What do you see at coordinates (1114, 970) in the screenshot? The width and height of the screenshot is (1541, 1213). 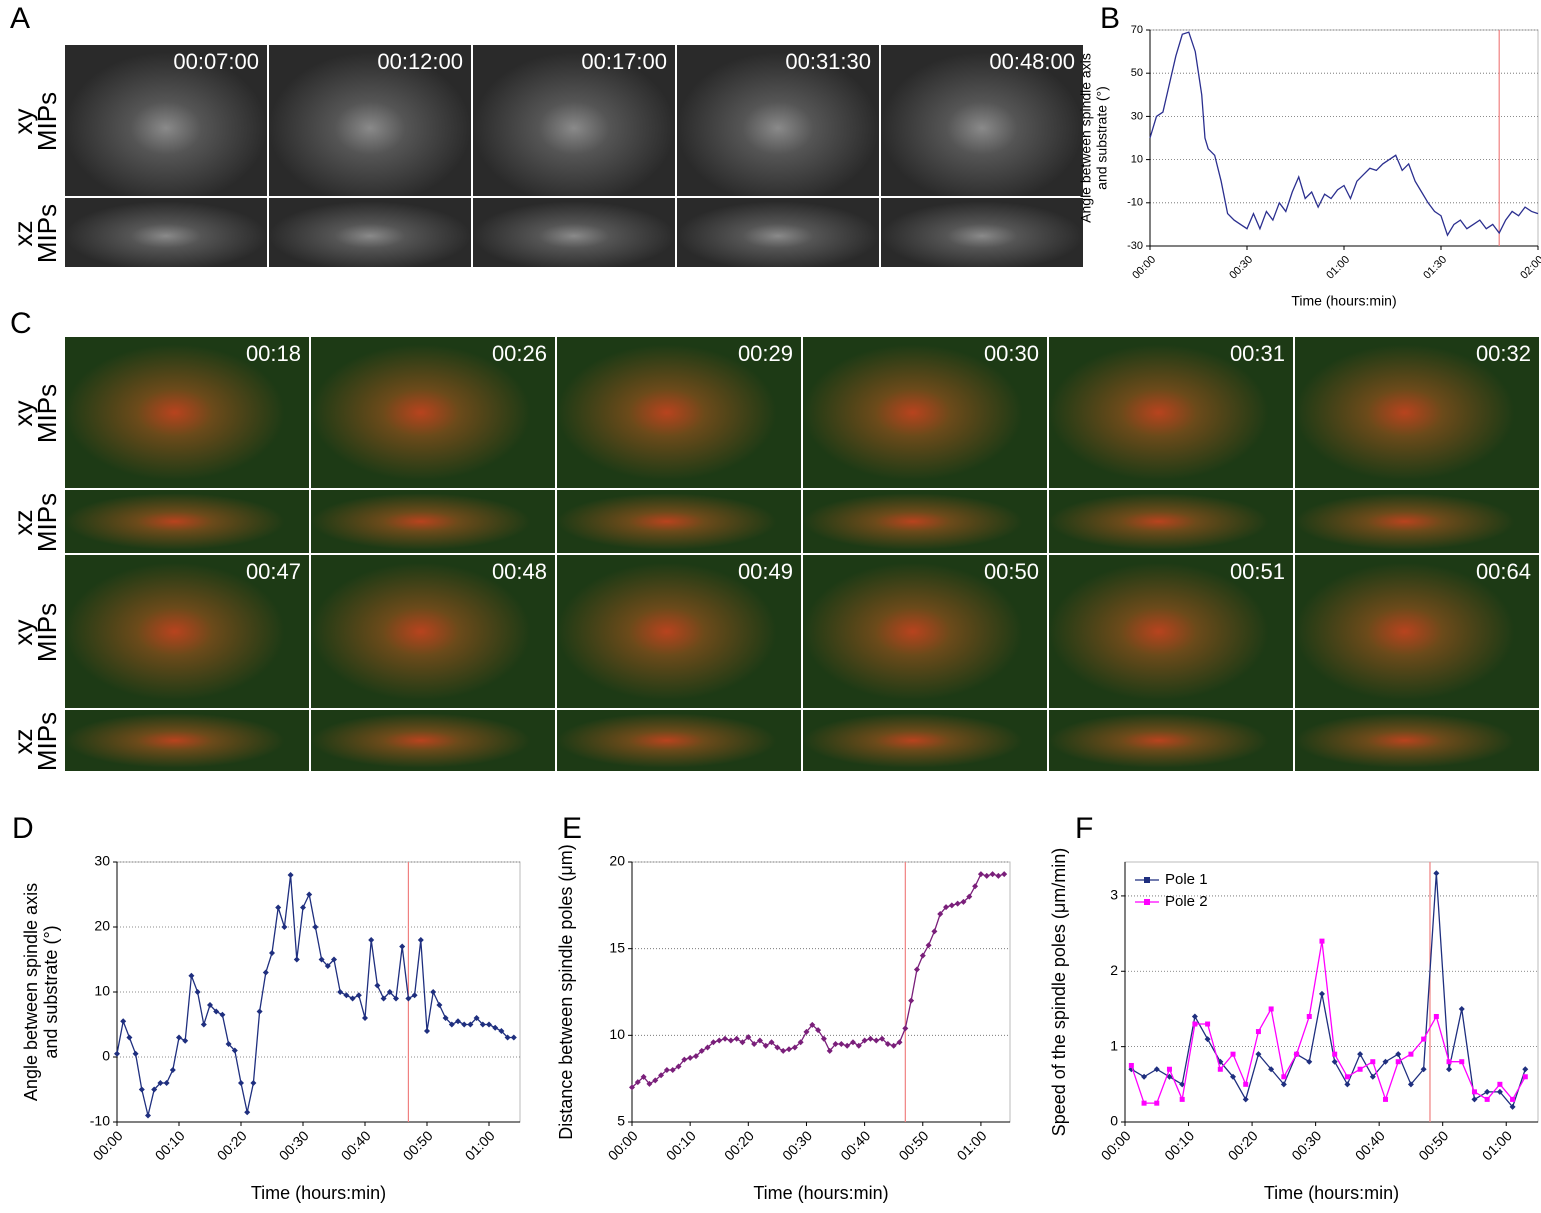 I see `y-tick-label: 2` at bounding box center [1114, 970].